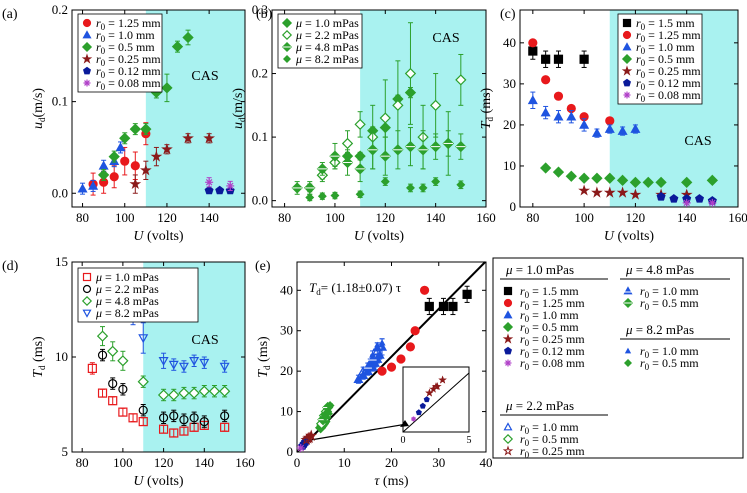  I want to click on x-tick-label: 100, so click(335, 217).